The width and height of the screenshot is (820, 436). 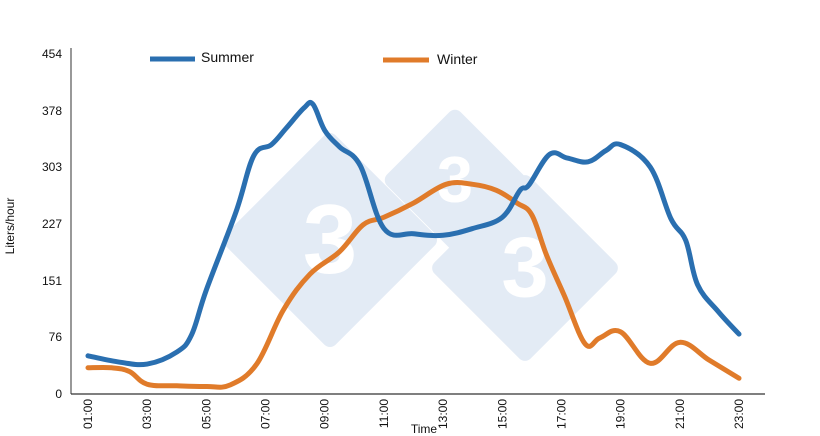 What do you see at coordinates (206, 414) in the screenshot?
I see `x-tick-label: 05:00` at bounding box center [206, 414].